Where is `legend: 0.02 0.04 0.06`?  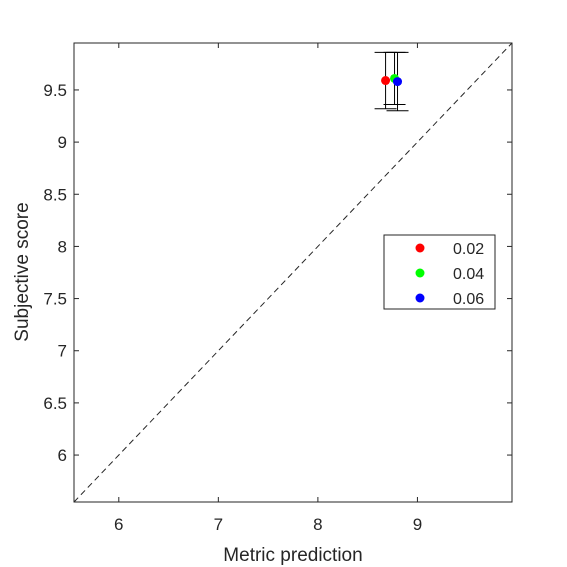
legend: 0.02 0.04 0.06 is located at coordinates (439, 272).